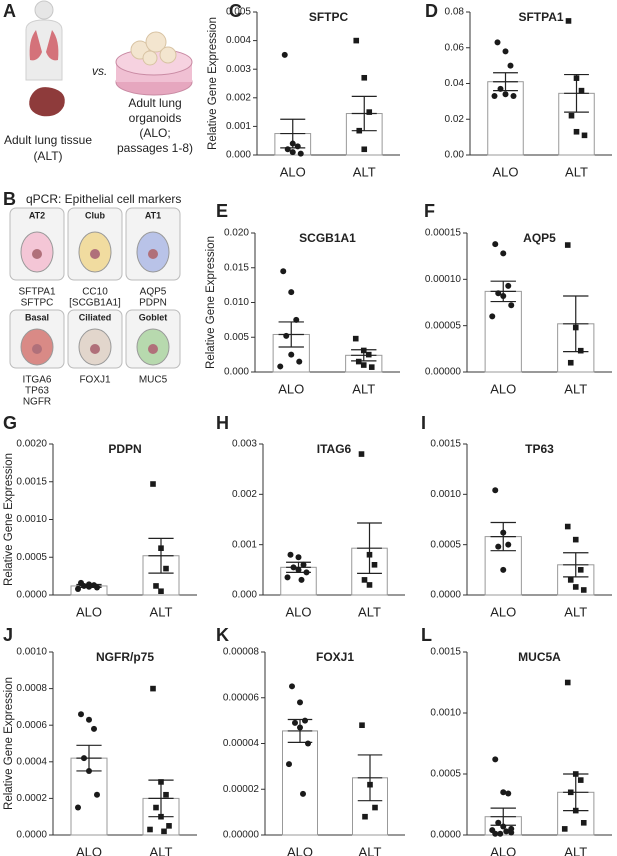 The image size is (617, 856). Describe the element at coordinates (238, 40) in the screenshot. I see `y-tick-label: 0.004` at that location.